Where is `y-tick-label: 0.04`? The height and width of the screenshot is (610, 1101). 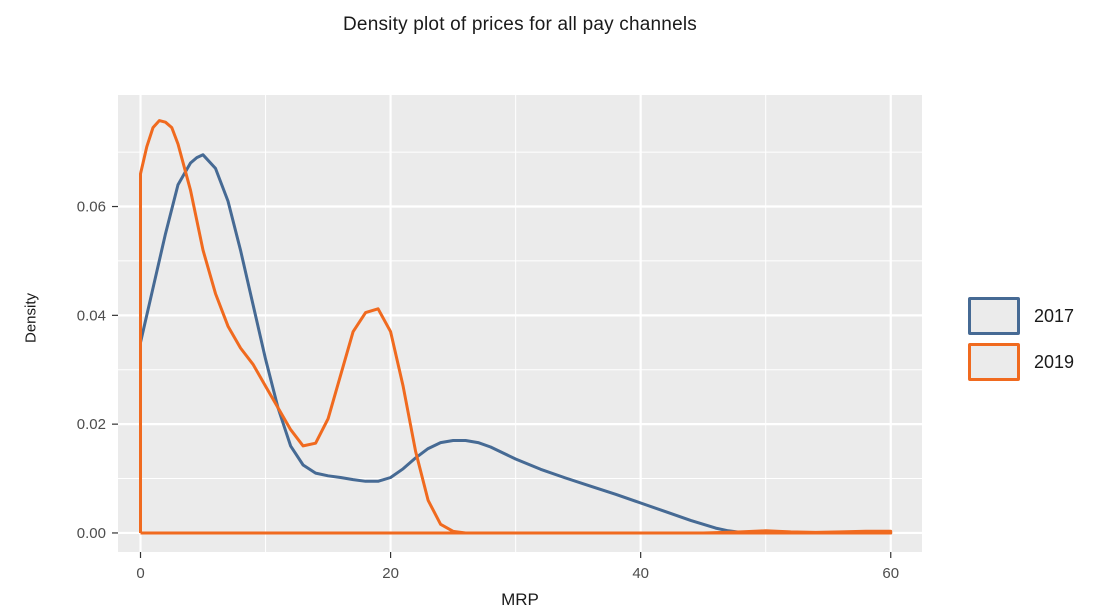
y-tick-label: 0.04 is located at coordinates (91, 315).